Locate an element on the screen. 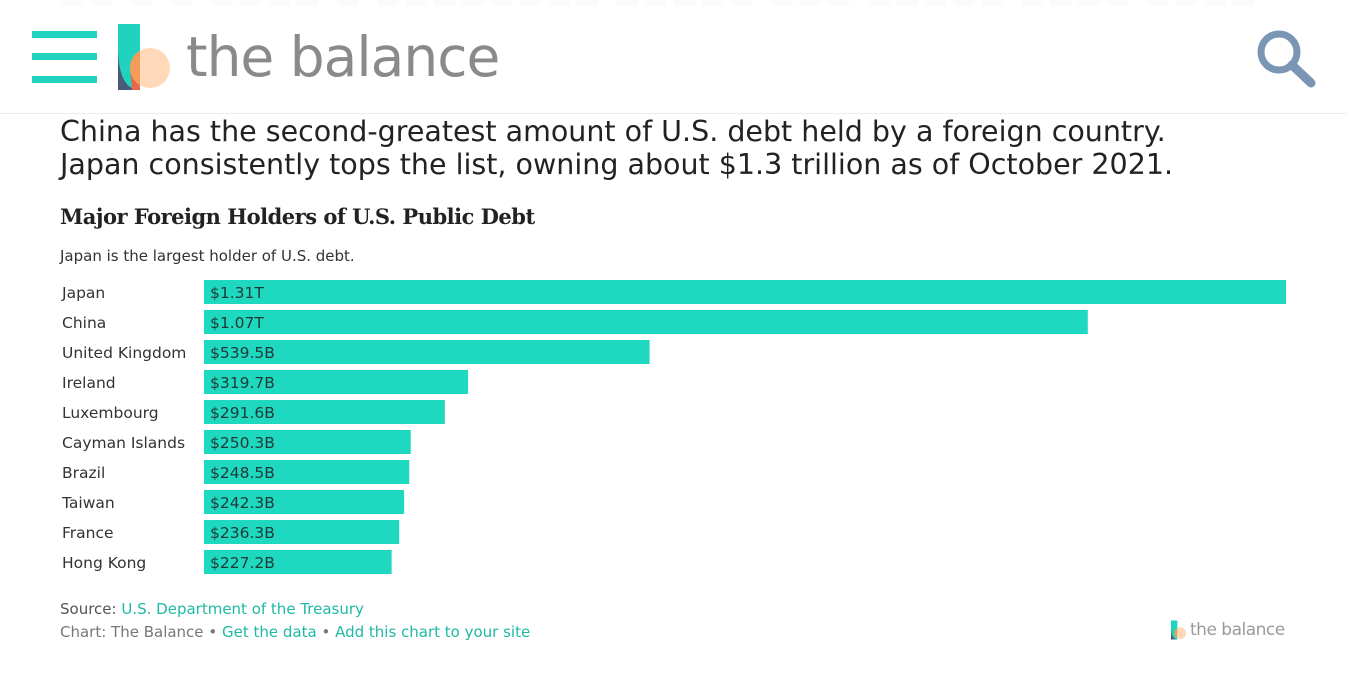 The width and height of the screenshot is (1346, 681). hamburger-menu-icon is located at coordinates (64, 57).